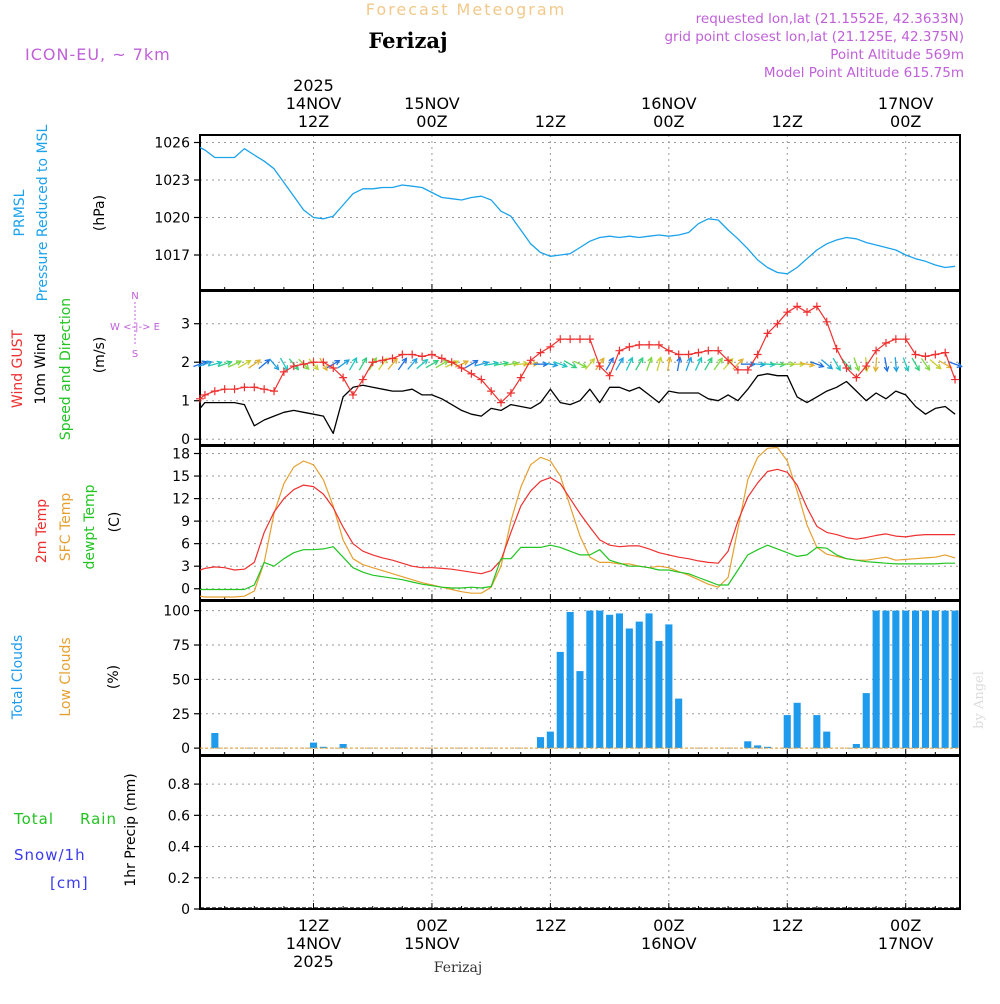 Image resolution: width=1000 pixels, height=1004 pixels. I want to click on pressure-line, so click(577, 210).